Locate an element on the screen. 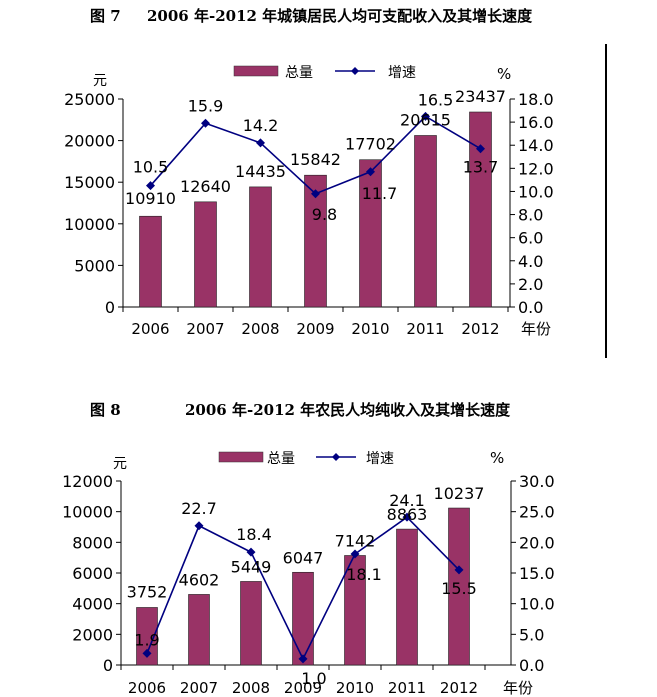 Image resolution: width=657 pixels, height=697 pixels. y-tick-label: 25000 is located at coordinates (89, 99).